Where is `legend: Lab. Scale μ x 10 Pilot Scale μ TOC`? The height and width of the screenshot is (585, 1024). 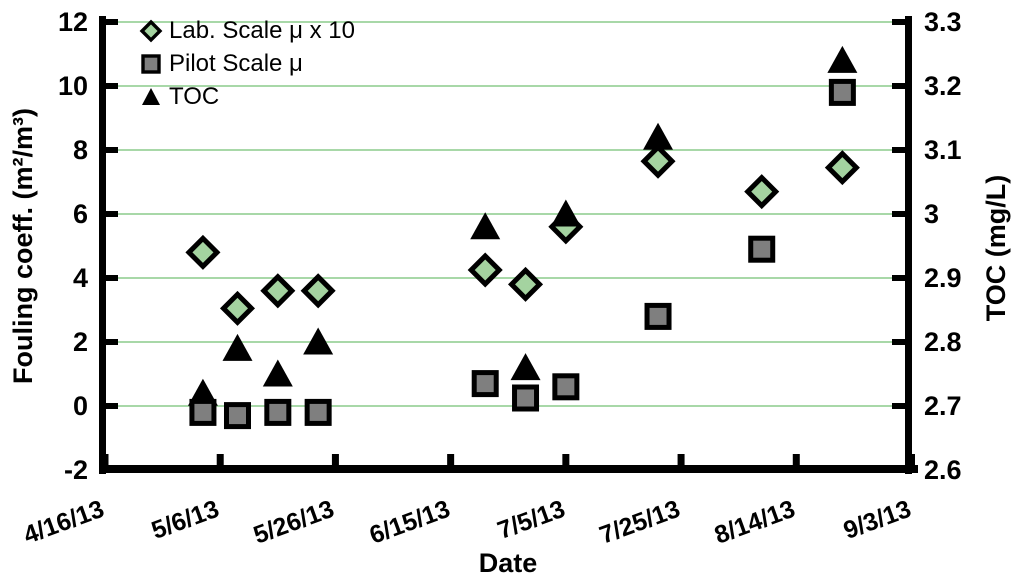
legend: Lab. Scale μ x 10 Pilot Scale μ TOC is located at coordinates (246, 63).